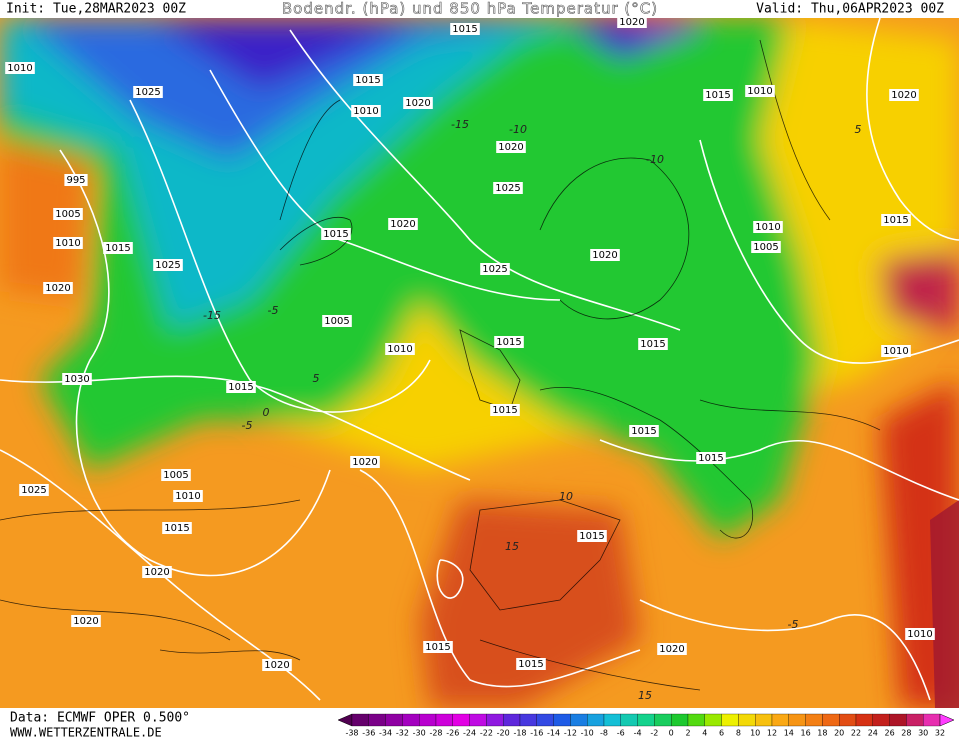 This screenshot has width=959, height=741. I want to click on legend-label: -4, so click(638, 733).